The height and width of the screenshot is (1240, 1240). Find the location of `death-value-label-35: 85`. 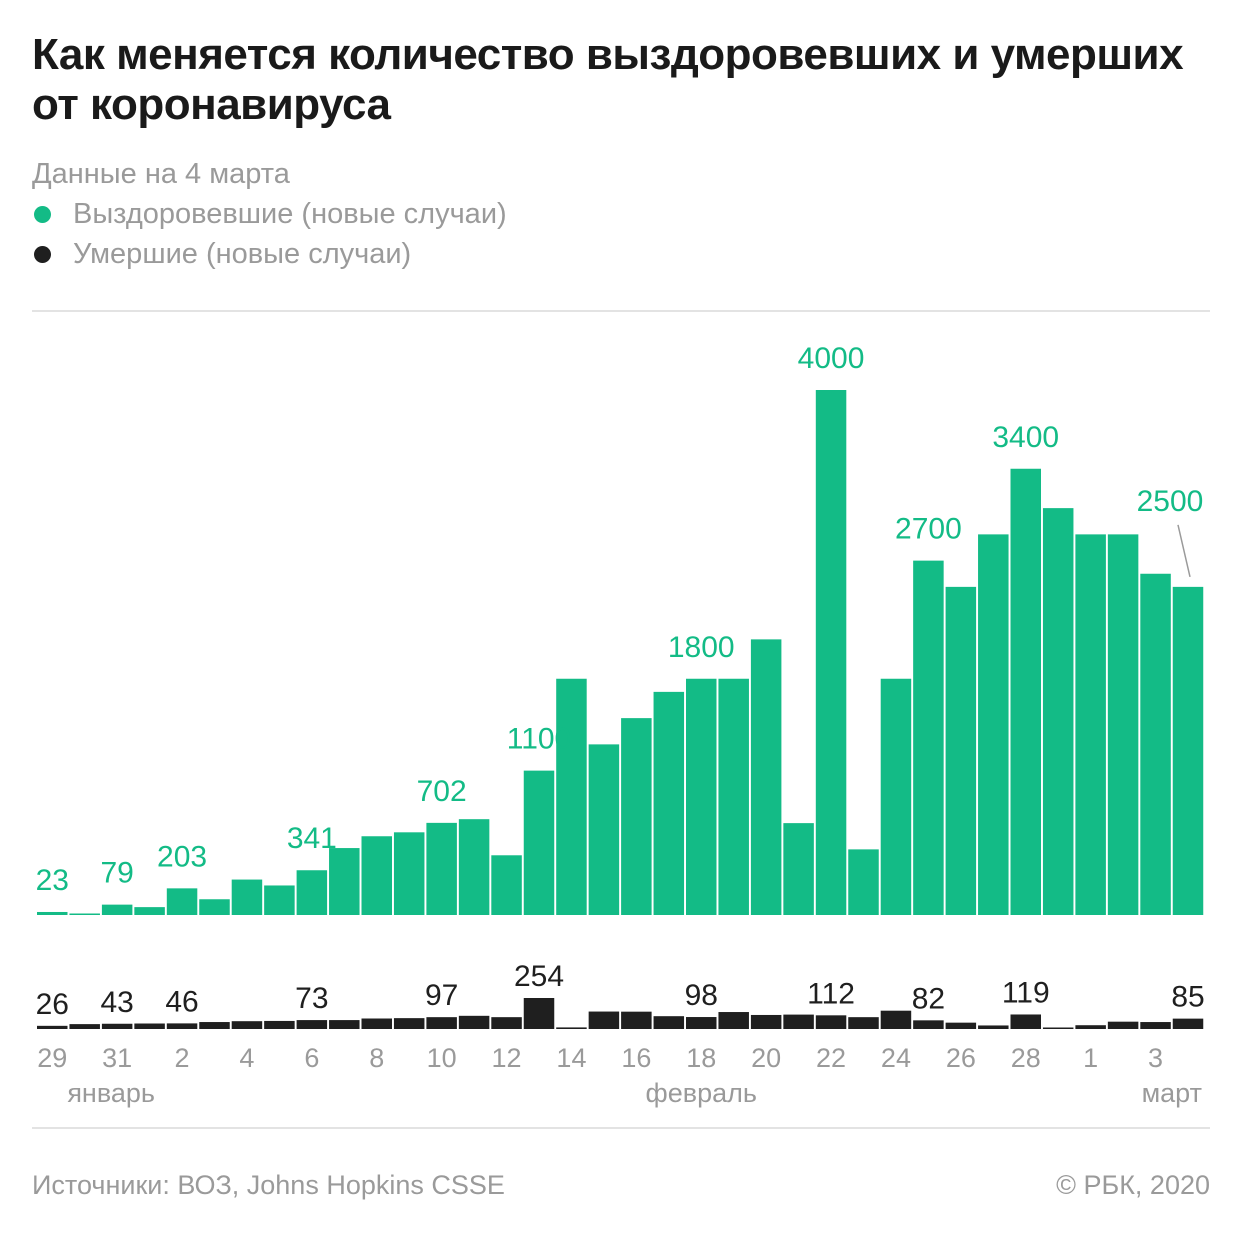

death-value-label-35: 85 is located at coordinates (1187, 997).